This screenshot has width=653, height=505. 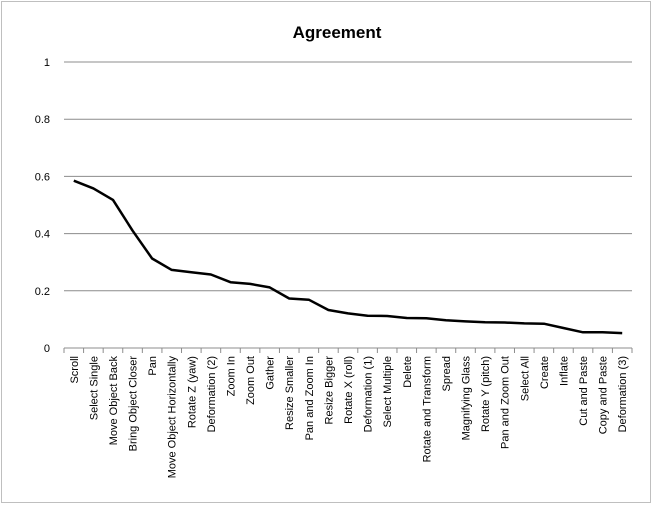 What do you see at coordinates (42, 206) in the screenshot?
I see `y-axis-ticks: 0 0.2 0.4 0.6 0.8 1` at bounding box center [42, 206].